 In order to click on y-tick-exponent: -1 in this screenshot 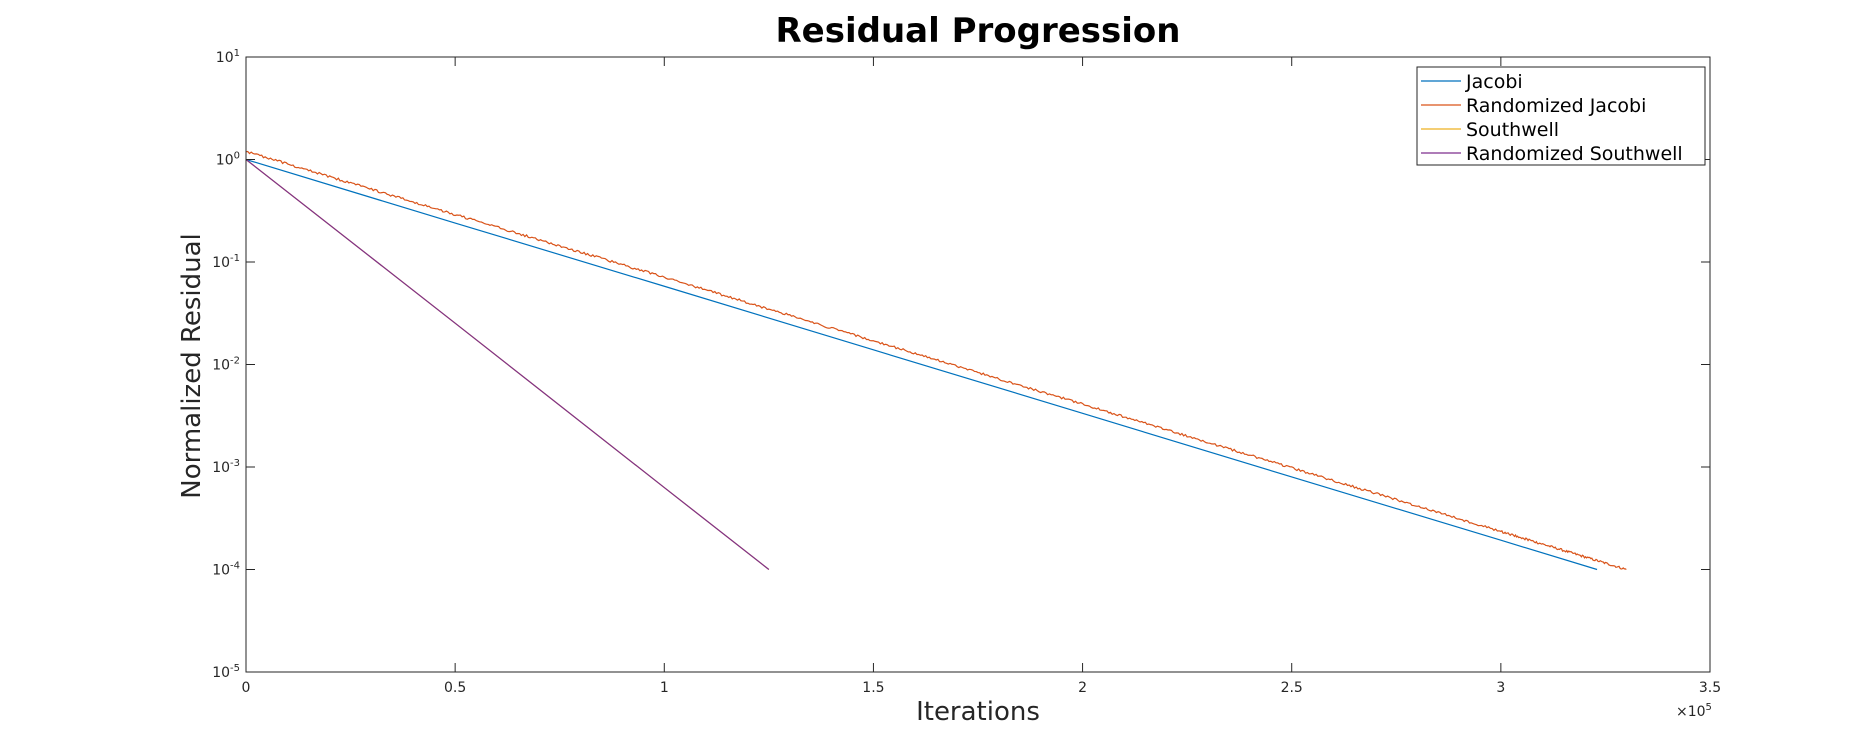, I will do `click(235, 258)`.